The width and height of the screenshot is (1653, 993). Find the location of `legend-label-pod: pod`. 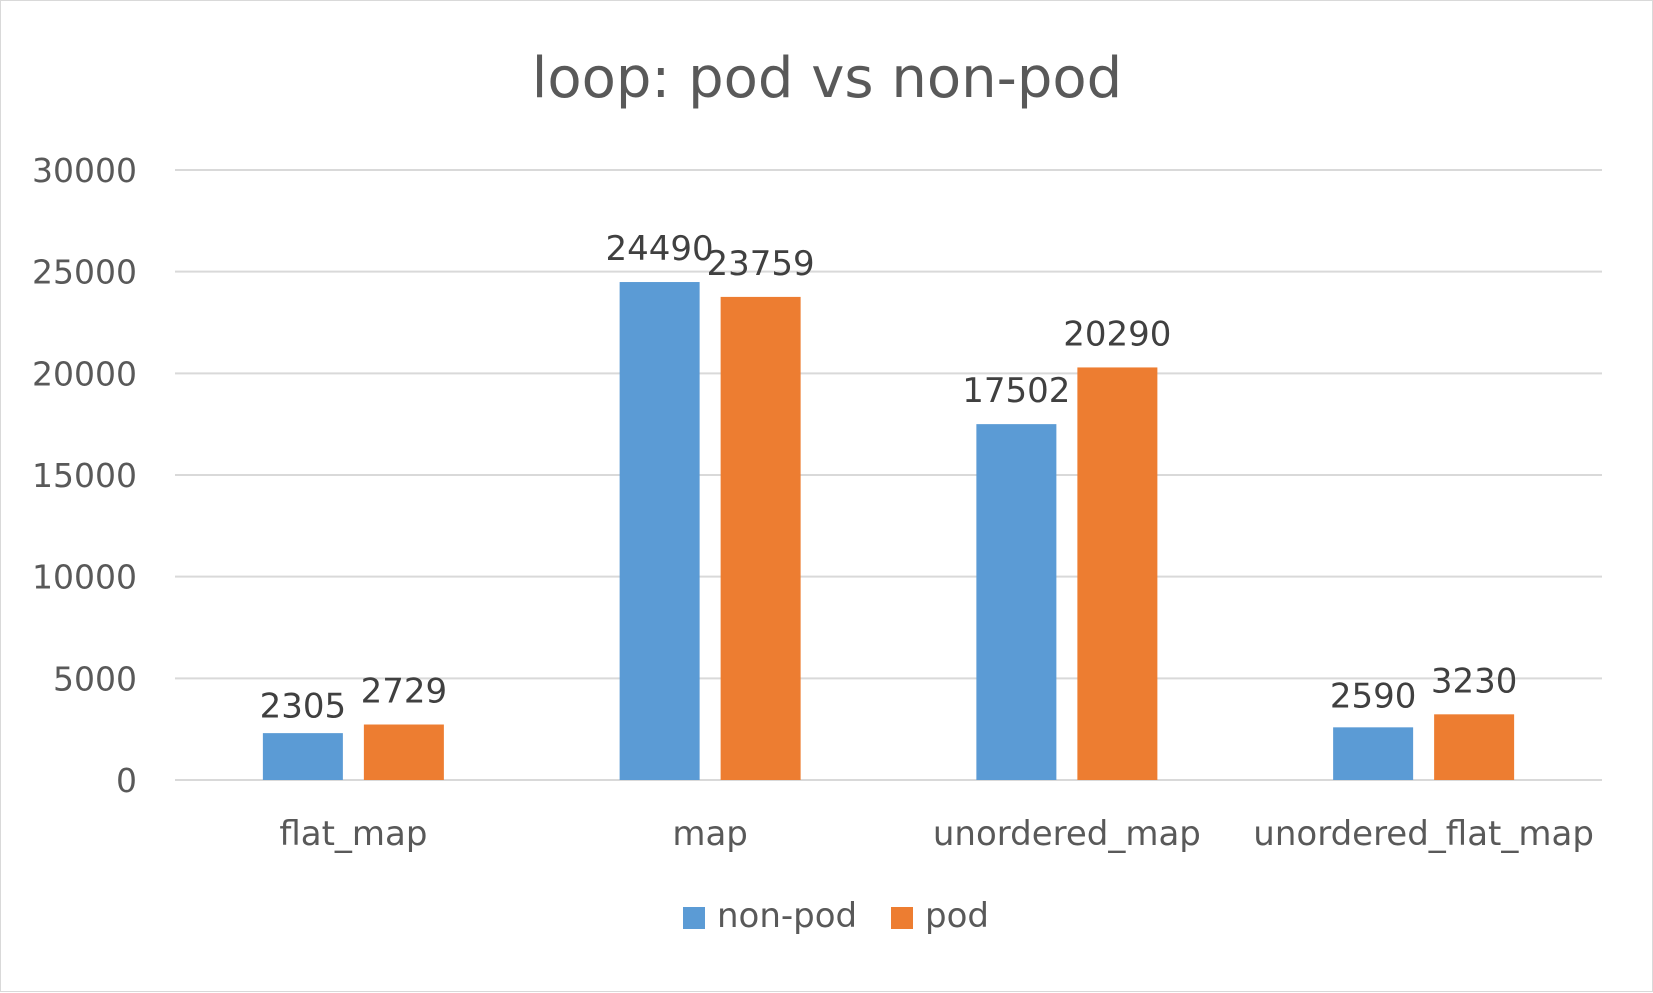

legend-label-pod: pod is located at coordinates (957, 916).